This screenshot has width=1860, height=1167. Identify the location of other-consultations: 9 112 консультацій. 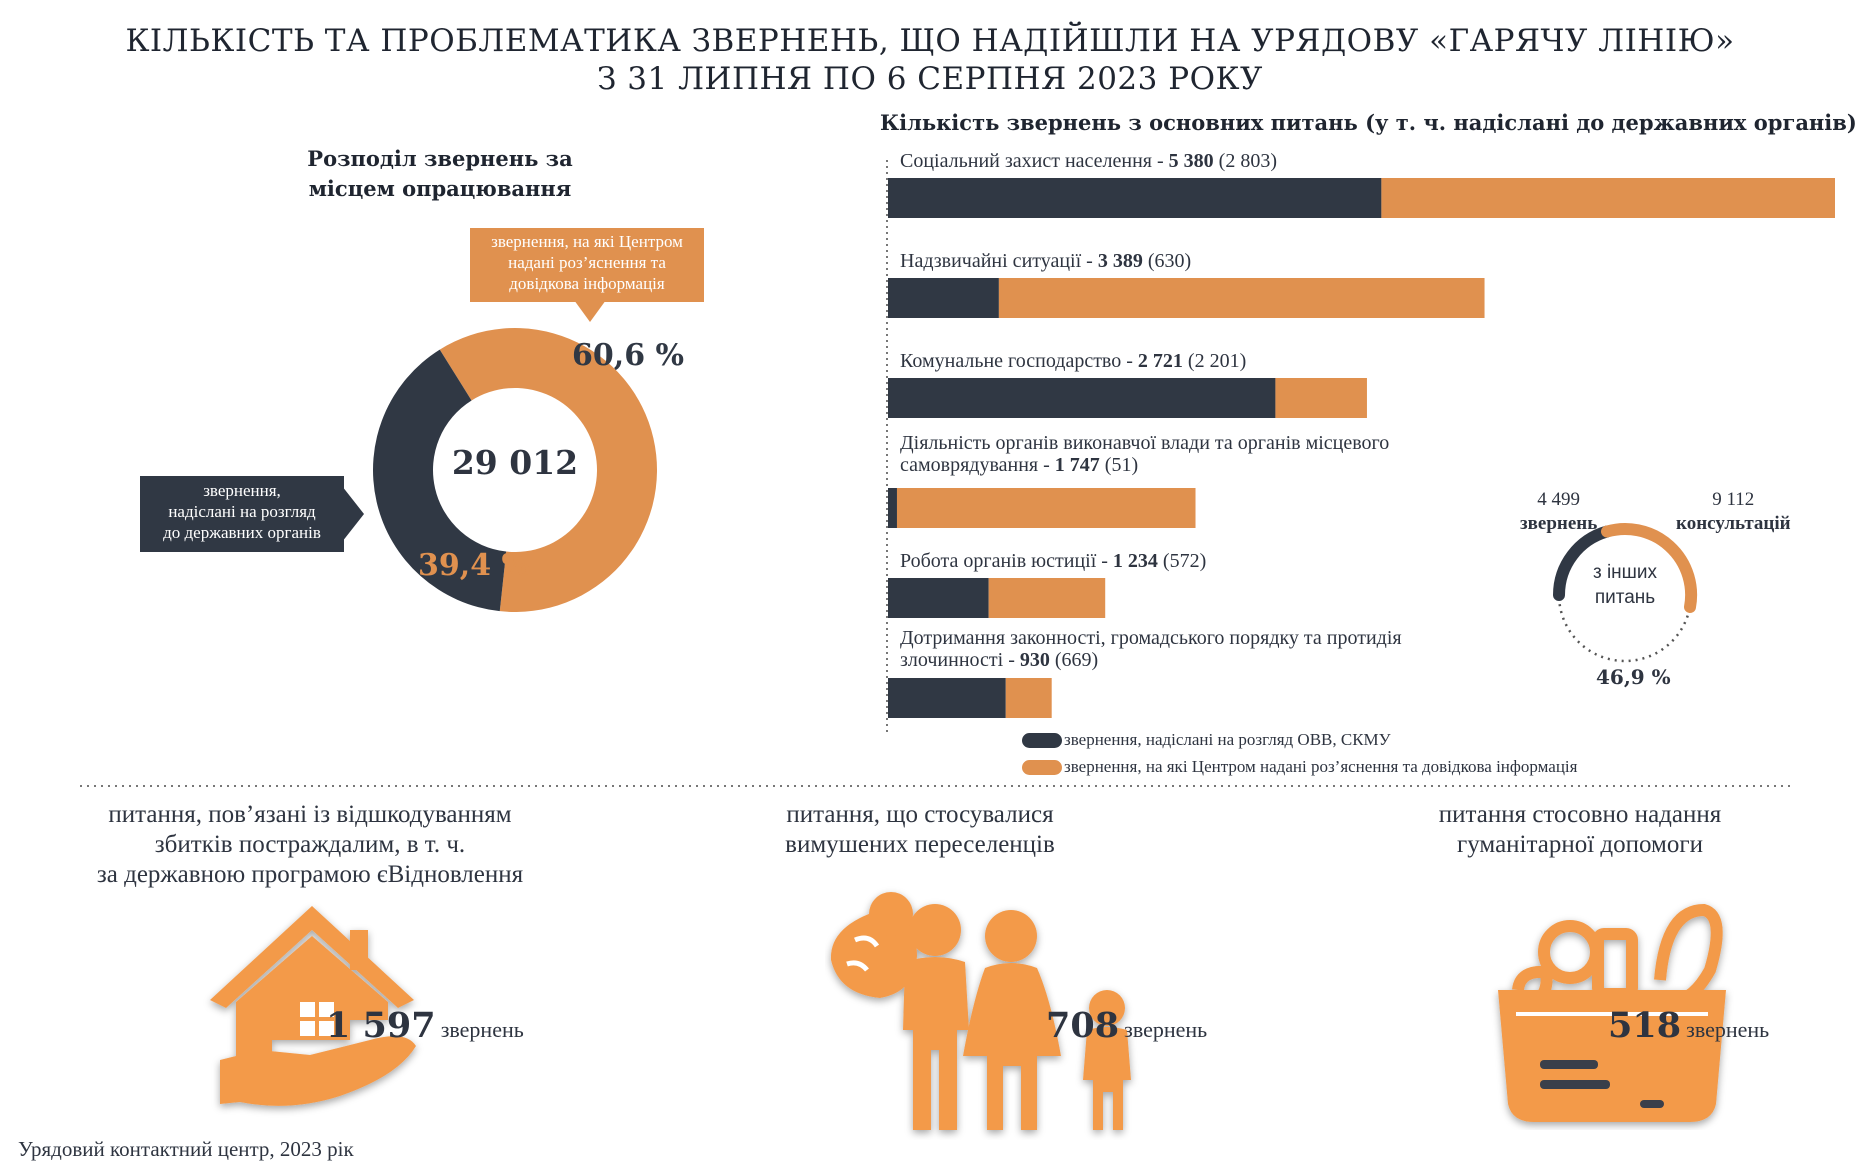
(1733, 511).